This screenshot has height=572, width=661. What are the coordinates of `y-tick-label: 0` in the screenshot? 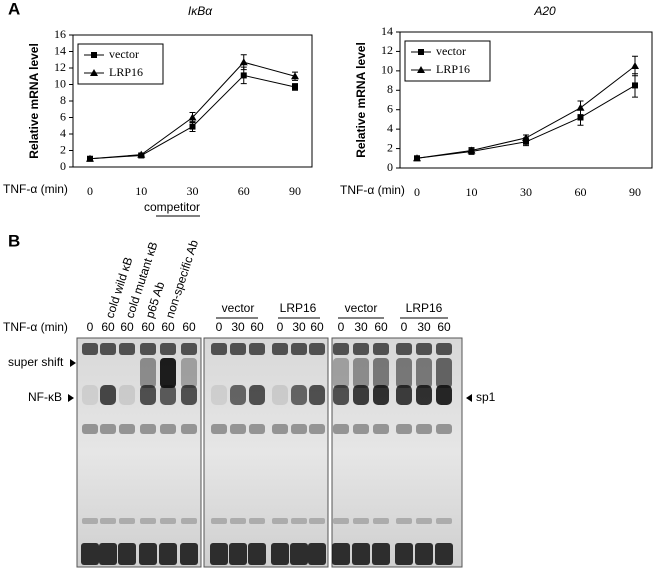 It's located at (390, 167).